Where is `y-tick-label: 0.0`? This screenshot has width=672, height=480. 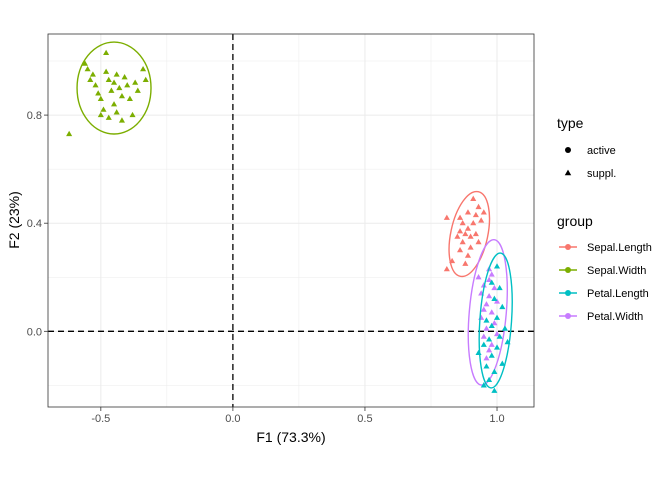 y-tick-label: 0.0 is located at coordinates (34, 332).